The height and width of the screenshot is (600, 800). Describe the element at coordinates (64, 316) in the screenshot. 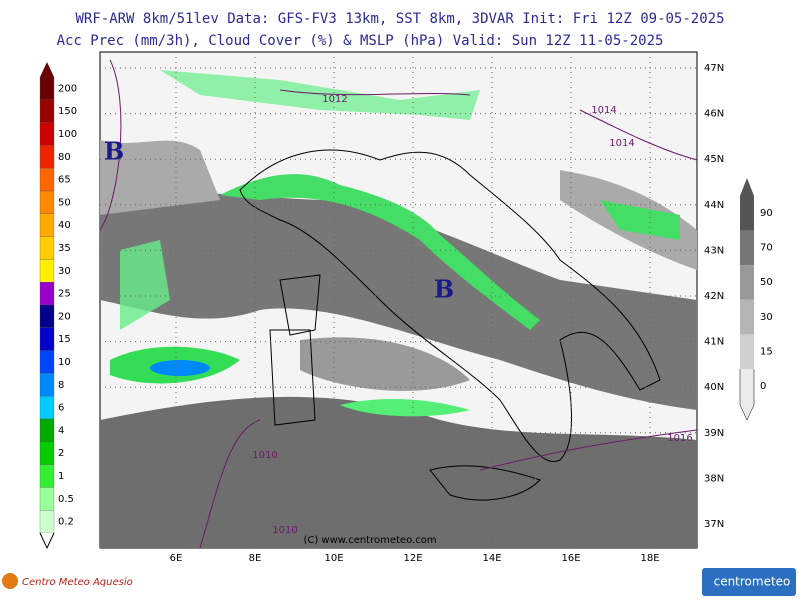

I see `precip-value: 20` at that location.